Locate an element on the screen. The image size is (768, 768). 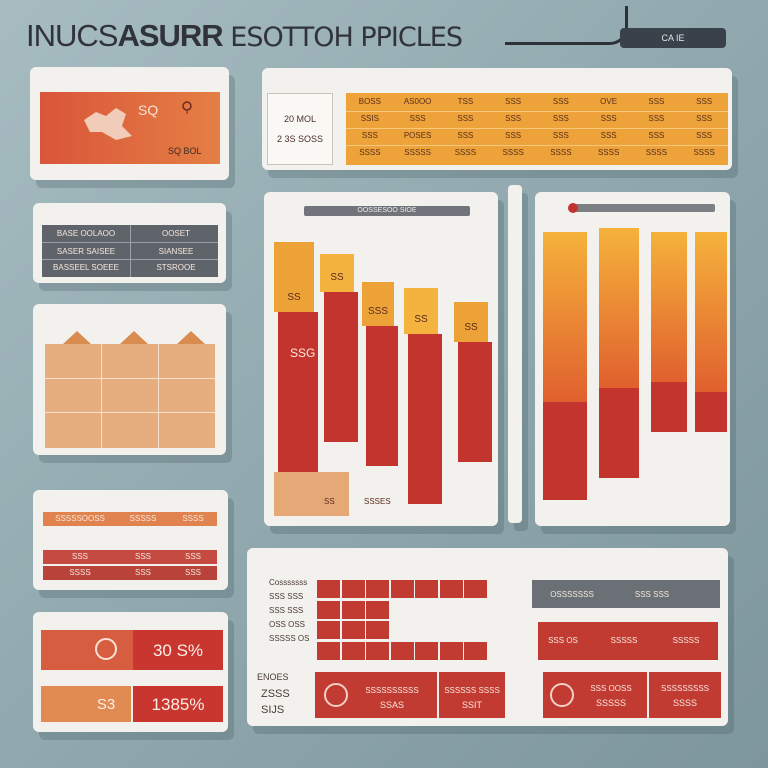
list-item: OSS OSS is located at coordinates (287, 624).